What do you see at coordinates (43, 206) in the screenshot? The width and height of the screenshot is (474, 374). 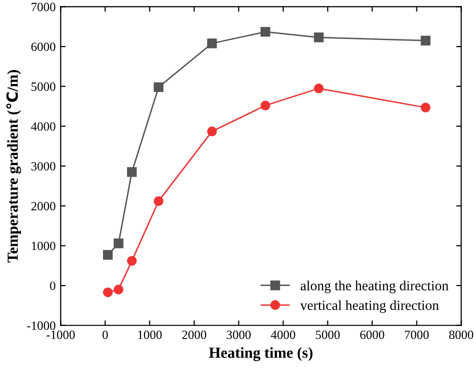 I see `y-tick-label: 2000` at bounding box center [43, 206].